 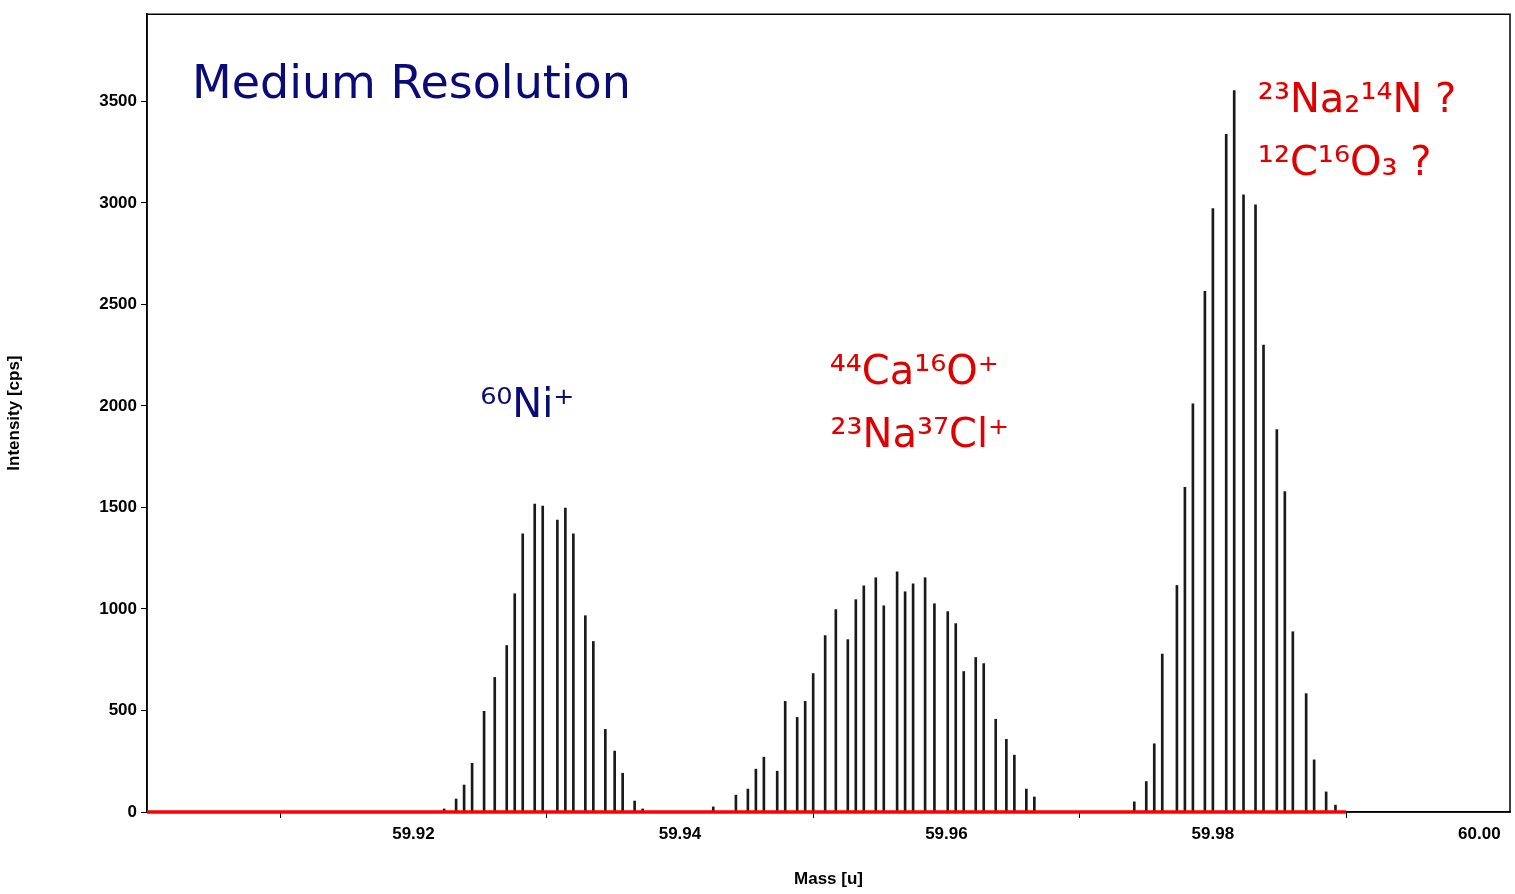 I want to click on x-axis-title: Mass [u], so click(x=828, y=879).